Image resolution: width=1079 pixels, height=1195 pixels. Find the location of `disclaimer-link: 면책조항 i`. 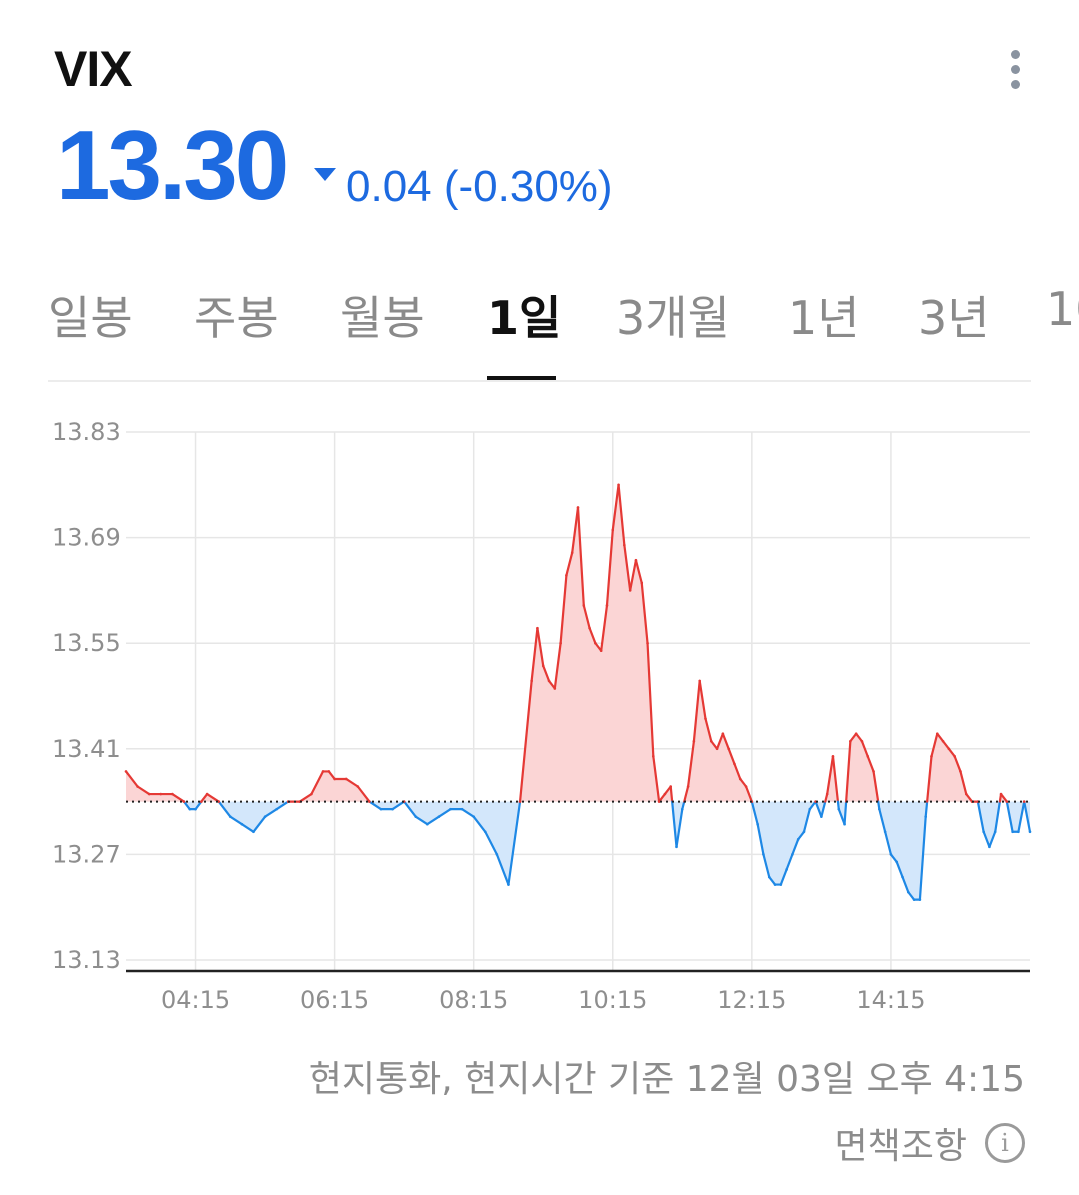

disclaimer-link: 면책조항 i is located at coordinates (930, 1143).